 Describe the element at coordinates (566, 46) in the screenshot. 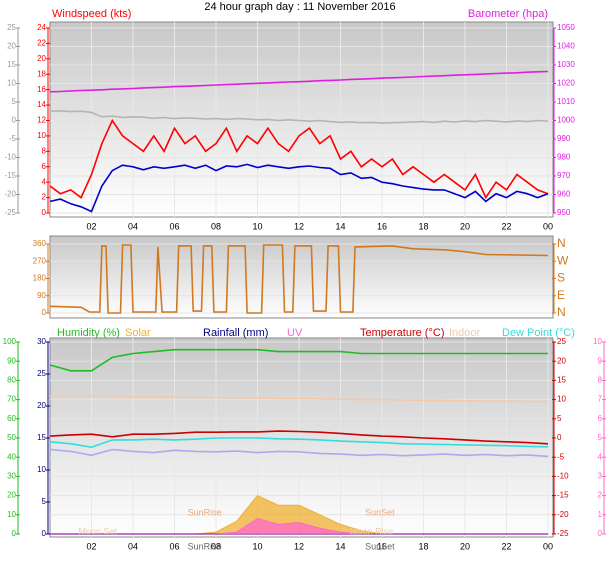

I see `y-tick-label: 1040` at that location.